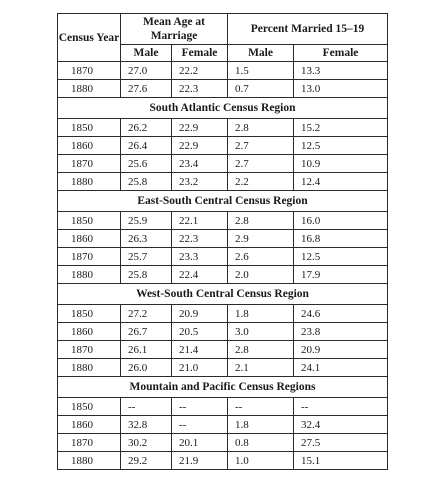 The width and height of the screenshot is (435, 501). Describe the element at coordinates (223, 331) in the screenshot. I see `table-row: 1860 26.7 20.5 3.0 23.8` at that location.